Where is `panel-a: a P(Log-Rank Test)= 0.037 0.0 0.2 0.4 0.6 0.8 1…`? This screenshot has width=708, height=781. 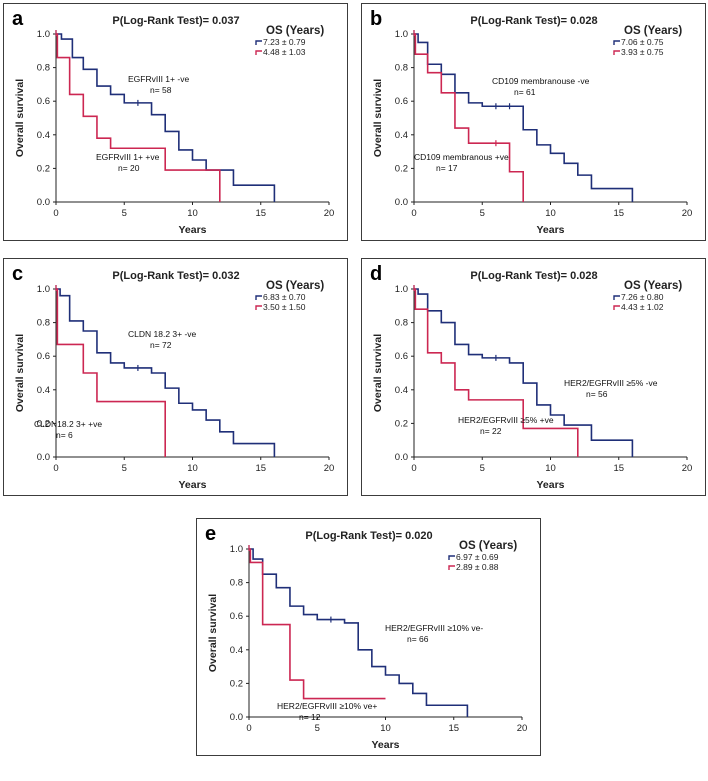 panel-a: a P(Log-Rank Test)= 0.037 0.0 0.2 0.4 0.6 0.8 1… is located at coordinates (175, 122).